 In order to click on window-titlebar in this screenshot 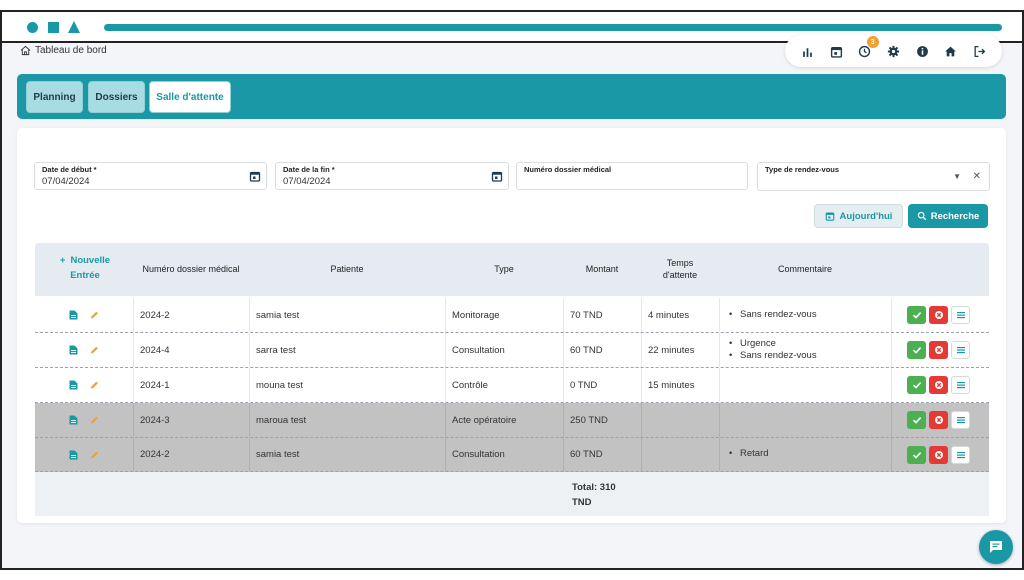, I will do `click(512, 27)`.